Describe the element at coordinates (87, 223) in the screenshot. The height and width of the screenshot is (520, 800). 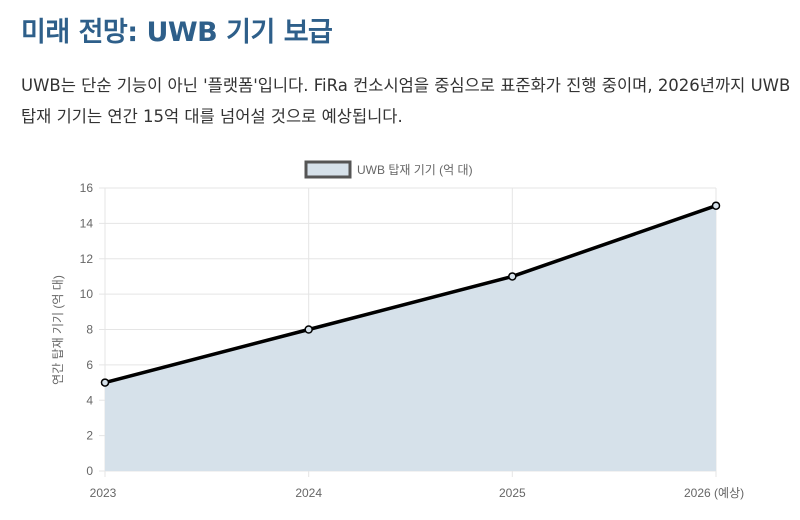
I see `y-tick-label: 14` at that location.